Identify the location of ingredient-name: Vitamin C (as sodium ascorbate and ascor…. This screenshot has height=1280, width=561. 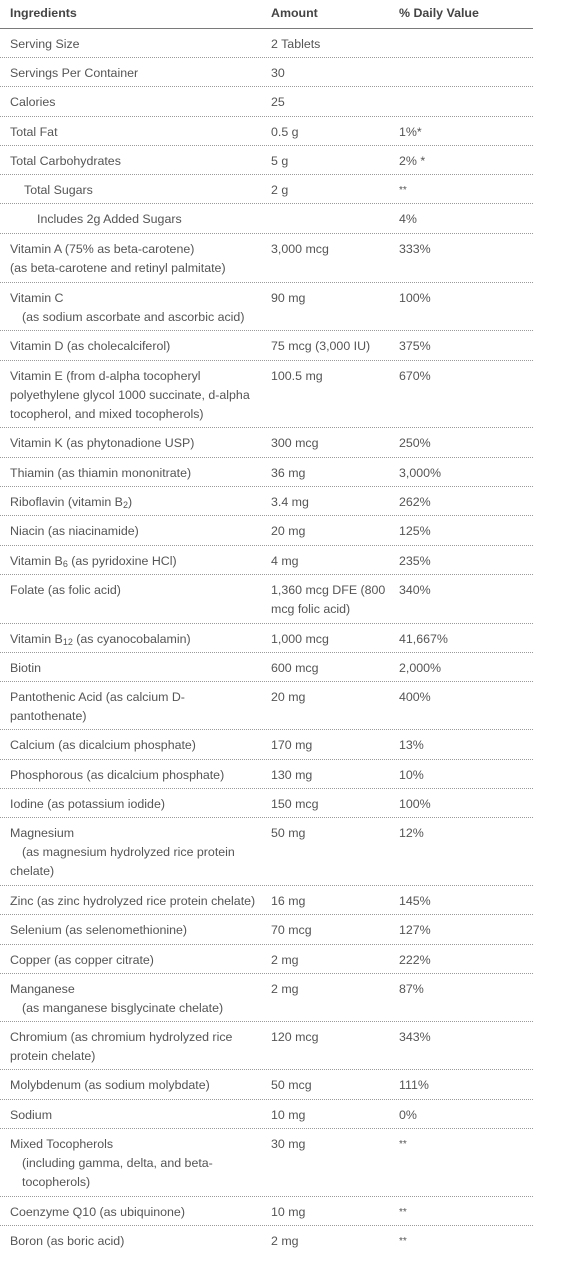
(127, 307).